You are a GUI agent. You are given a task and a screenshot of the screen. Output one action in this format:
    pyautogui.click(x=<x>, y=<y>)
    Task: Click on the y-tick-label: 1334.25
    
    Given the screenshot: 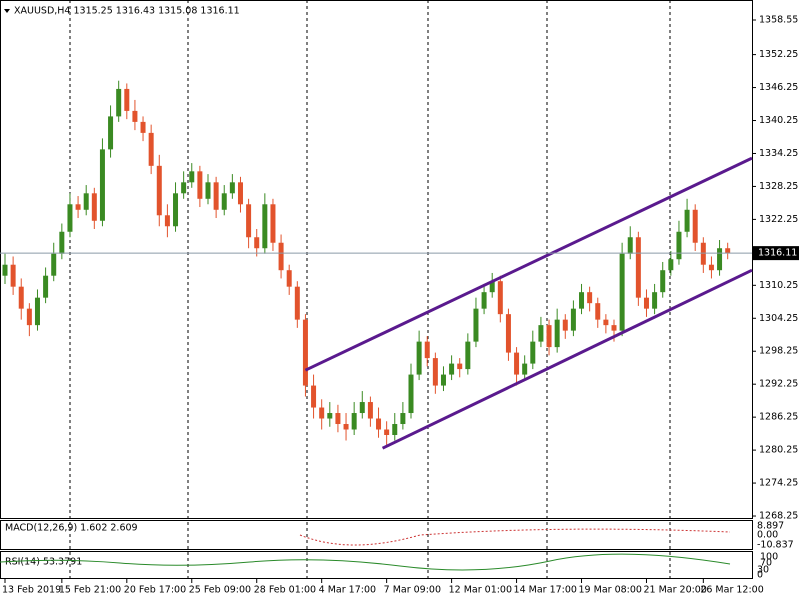 What is the action you would take?
    pyautogui.click(x=778, y=153)
    